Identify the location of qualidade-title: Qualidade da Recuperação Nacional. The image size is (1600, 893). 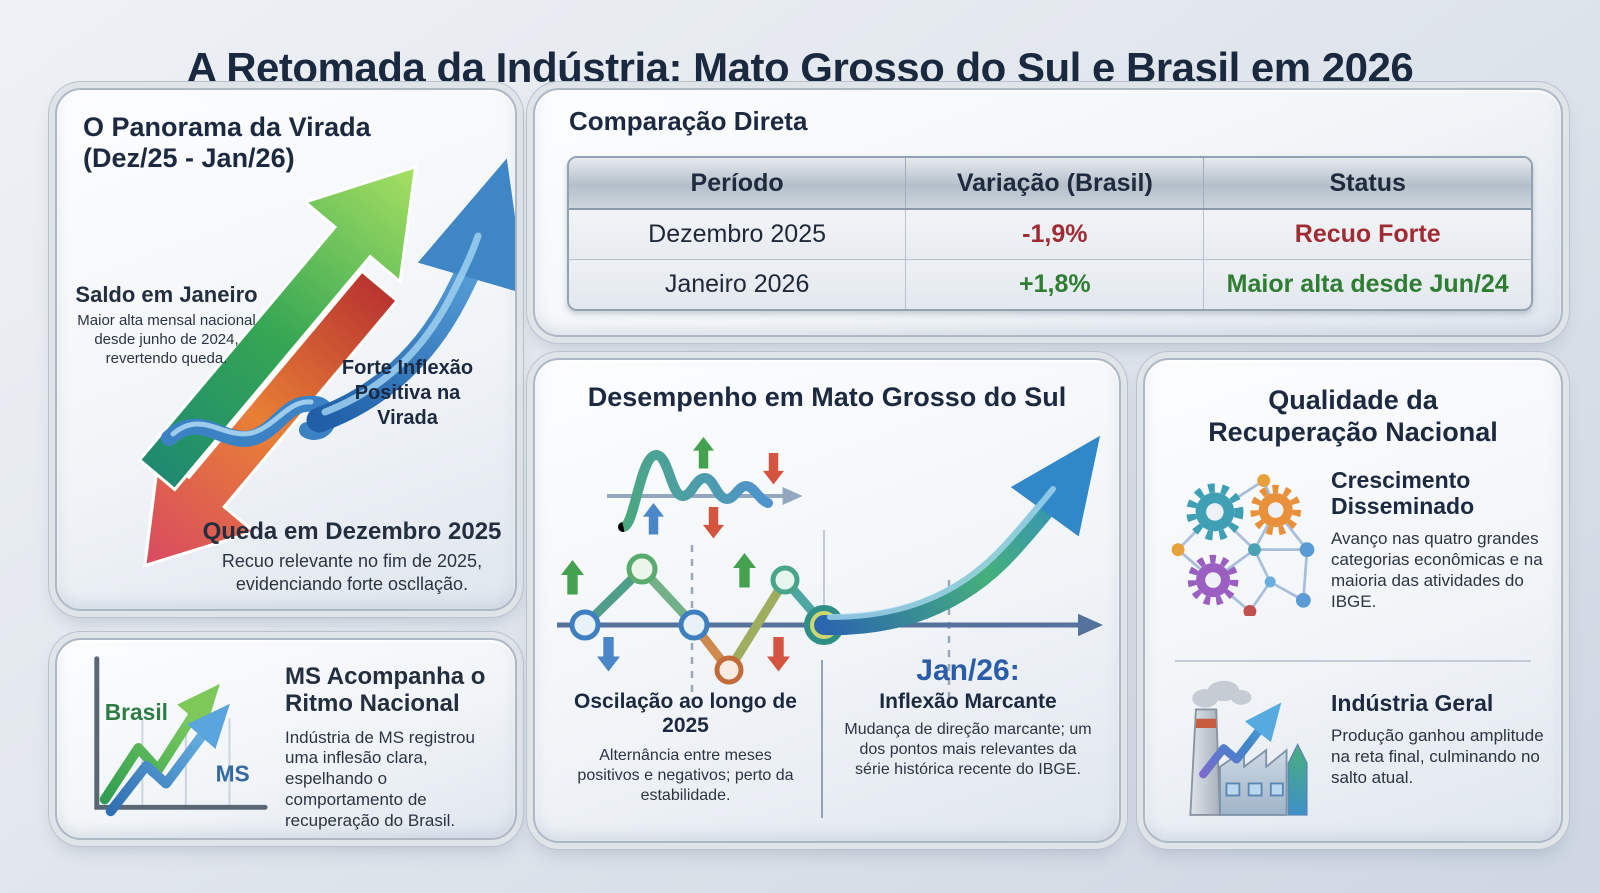
(1353, 416).